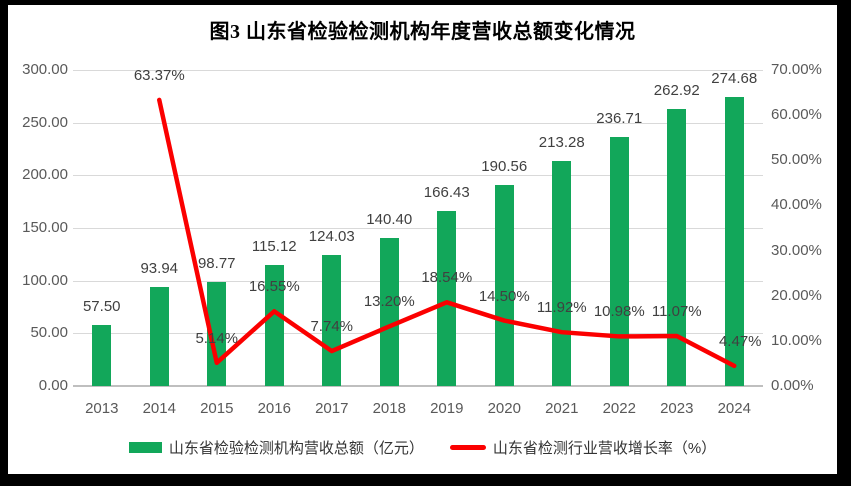  What do you see at coordinates (734, 408) in the screenshot?
I see `x-axis-label-2024: 2024` at bounding box center [734, 408].